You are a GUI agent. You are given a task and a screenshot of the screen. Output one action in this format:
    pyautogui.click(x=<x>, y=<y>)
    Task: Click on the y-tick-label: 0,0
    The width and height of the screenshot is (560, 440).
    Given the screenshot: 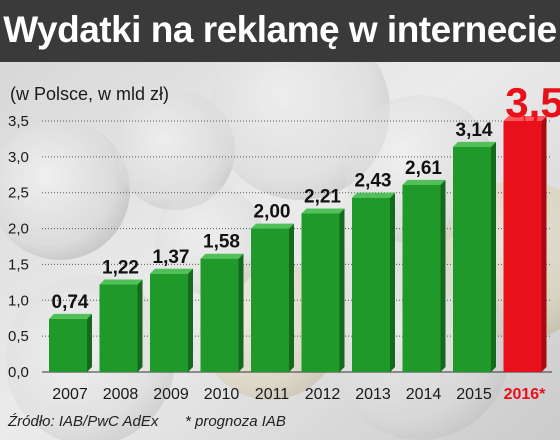 What is the action you would take?
    pyautogui.click(x=18, y=372)
    